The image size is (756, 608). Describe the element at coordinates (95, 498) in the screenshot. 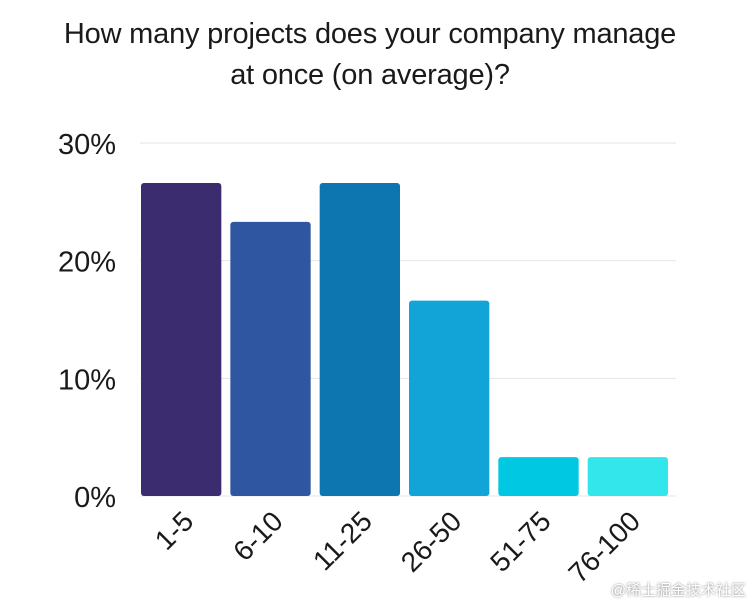

I see `y-tick-label: 0%` at that location.